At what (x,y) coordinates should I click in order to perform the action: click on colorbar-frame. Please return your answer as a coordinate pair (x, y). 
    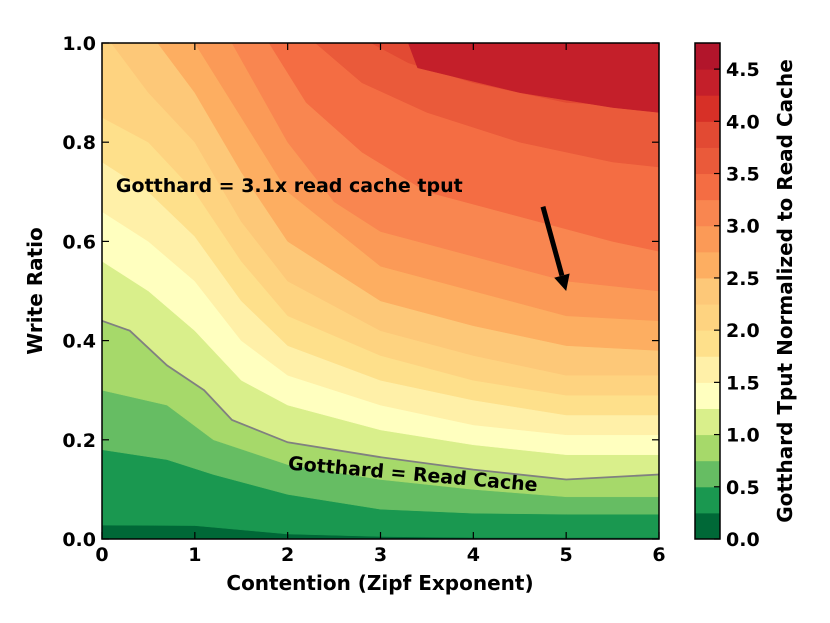
    Looking at the image, I should click on (707, 291).